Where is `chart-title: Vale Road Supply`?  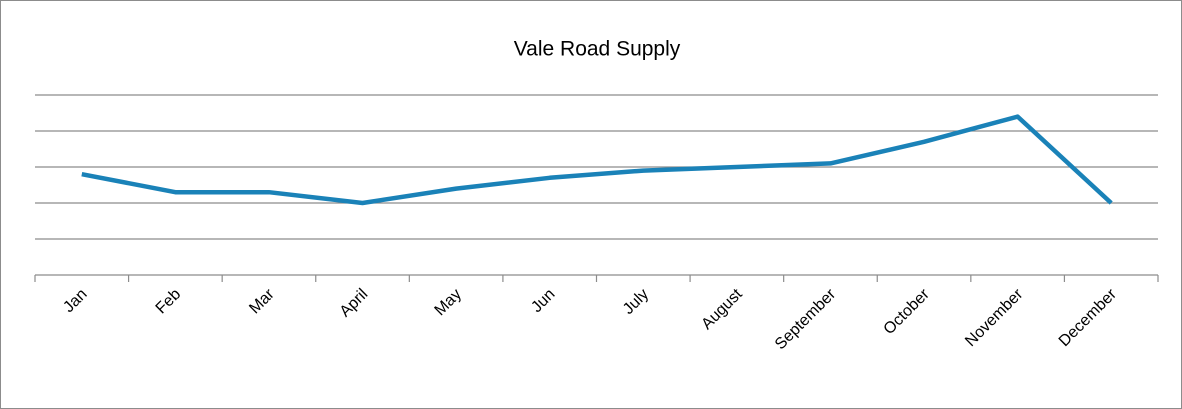 chart-title: Vale Road Supply is located at coordinates (597, 49).